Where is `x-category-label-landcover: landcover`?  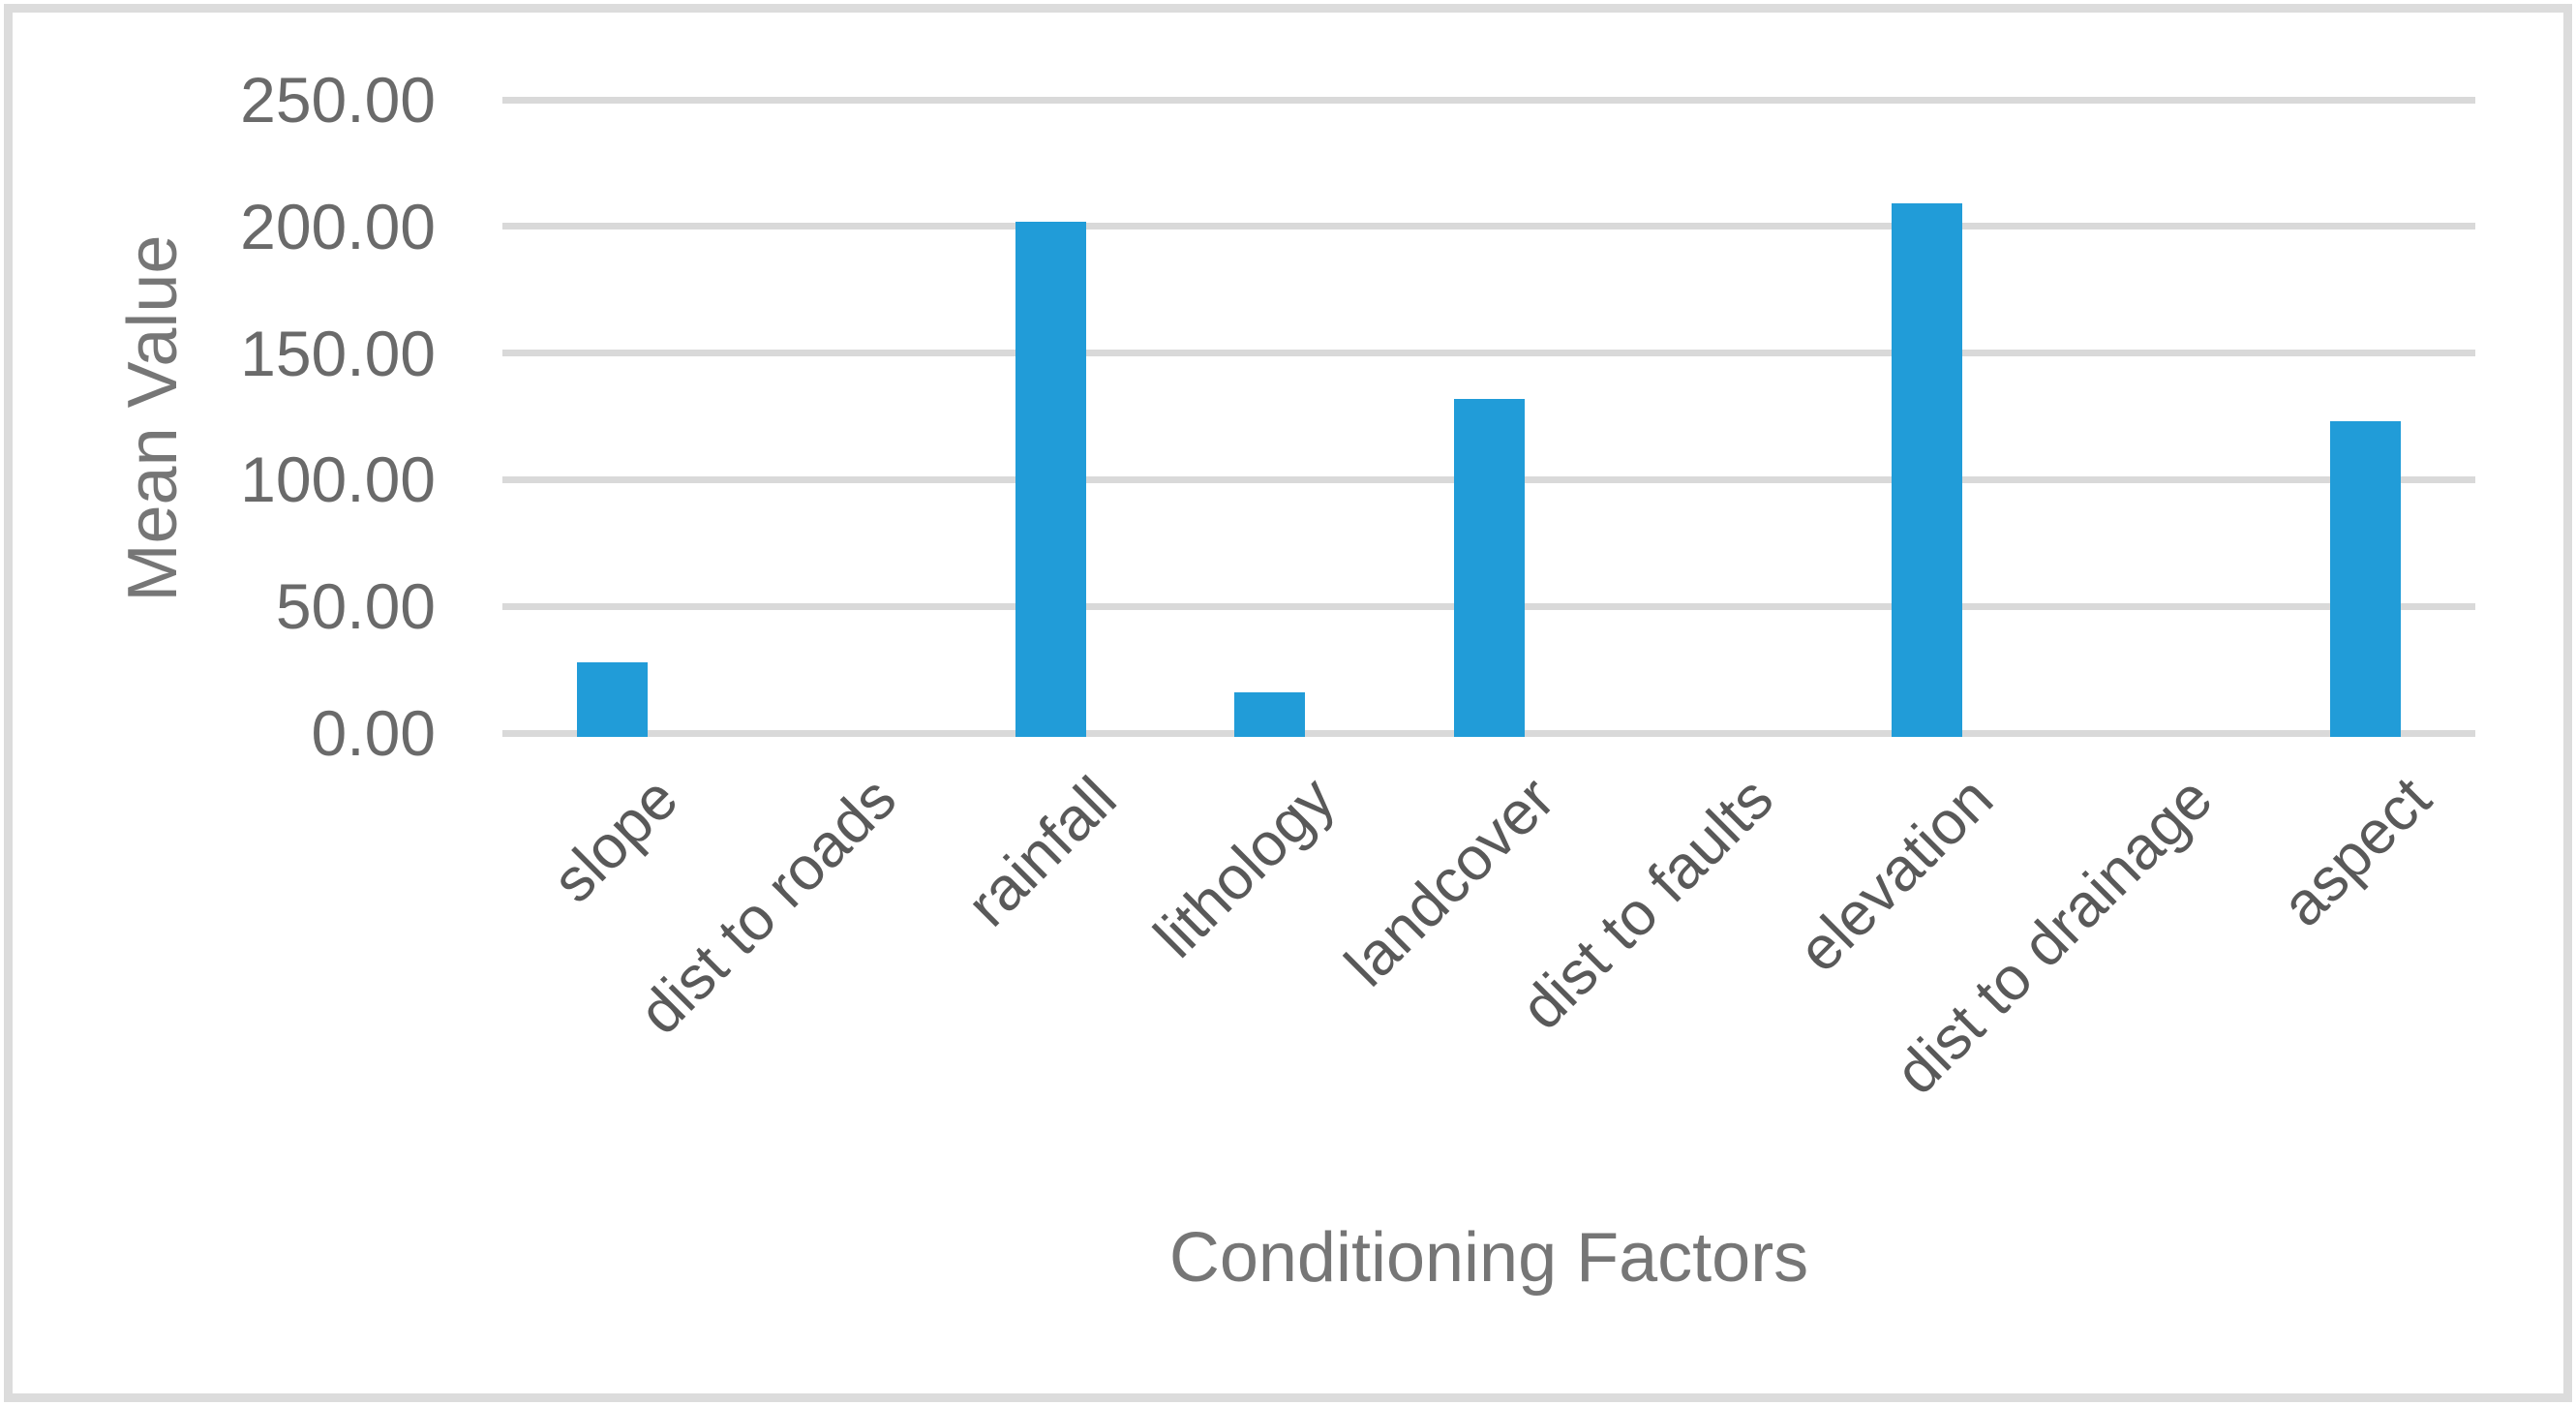
x-category-label-landcover: landcover is located at coordinates (1450, 882).